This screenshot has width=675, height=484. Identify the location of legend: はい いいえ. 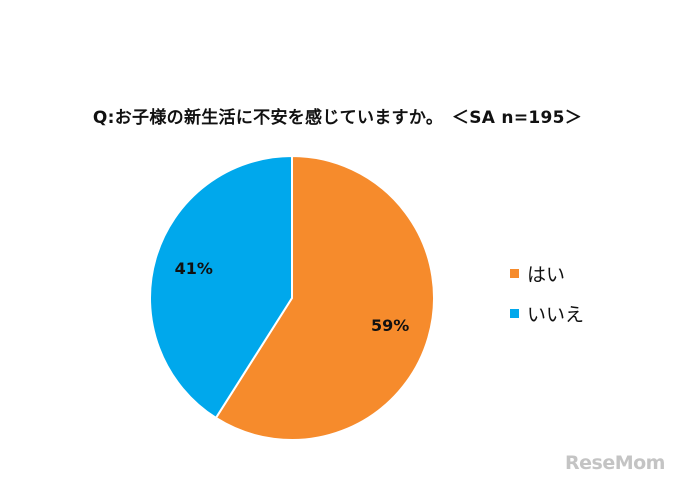
(547, 300).